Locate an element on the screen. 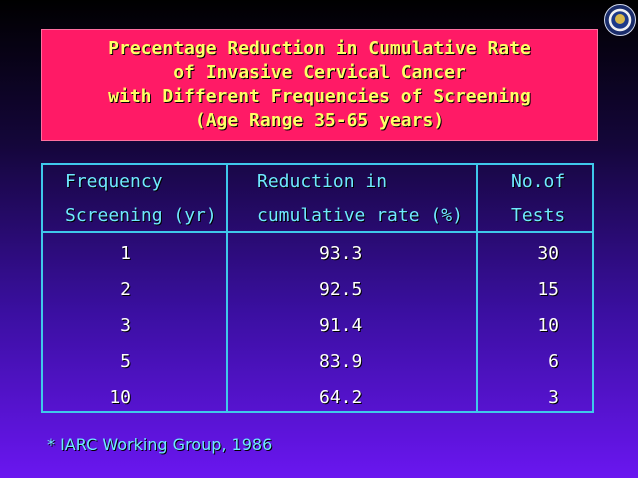  header-reduction-line-1: Reduction in is located at coordinates (322, 181).